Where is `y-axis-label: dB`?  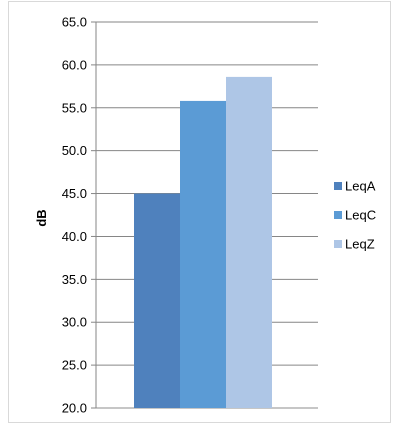 y-axis-label: dB is located at coordinates (41, 217).